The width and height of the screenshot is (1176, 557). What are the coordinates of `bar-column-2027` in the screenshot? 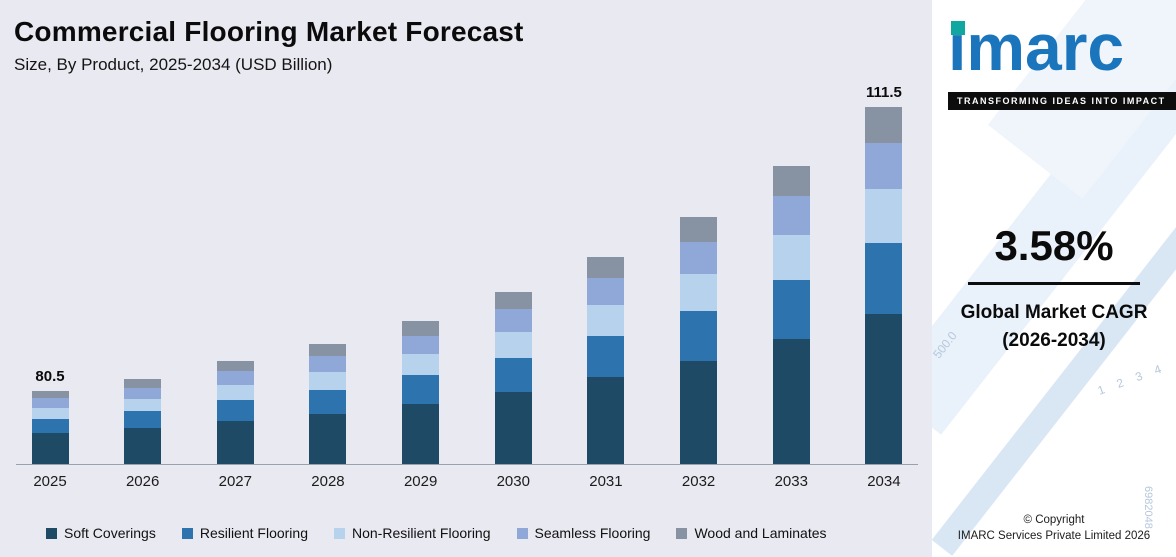 It's located at (235, 413).